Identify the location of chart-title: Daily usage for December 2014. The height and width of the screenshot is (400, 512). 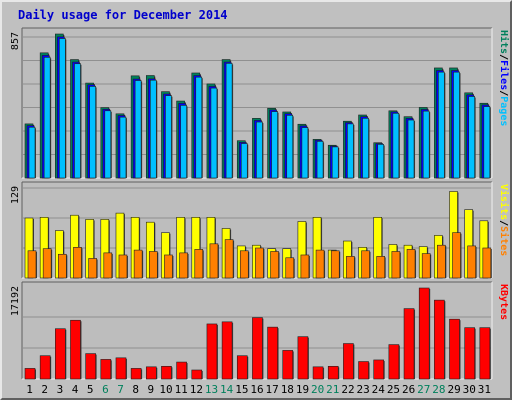
(123, 15).